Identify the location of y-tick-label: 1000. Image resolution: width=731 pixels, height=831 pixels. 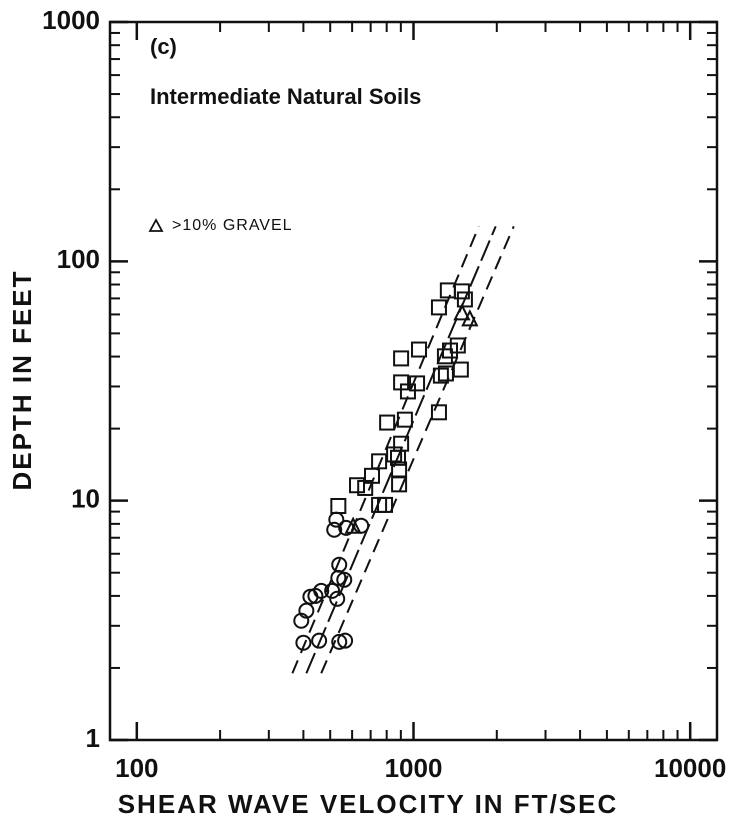
(71, 20).